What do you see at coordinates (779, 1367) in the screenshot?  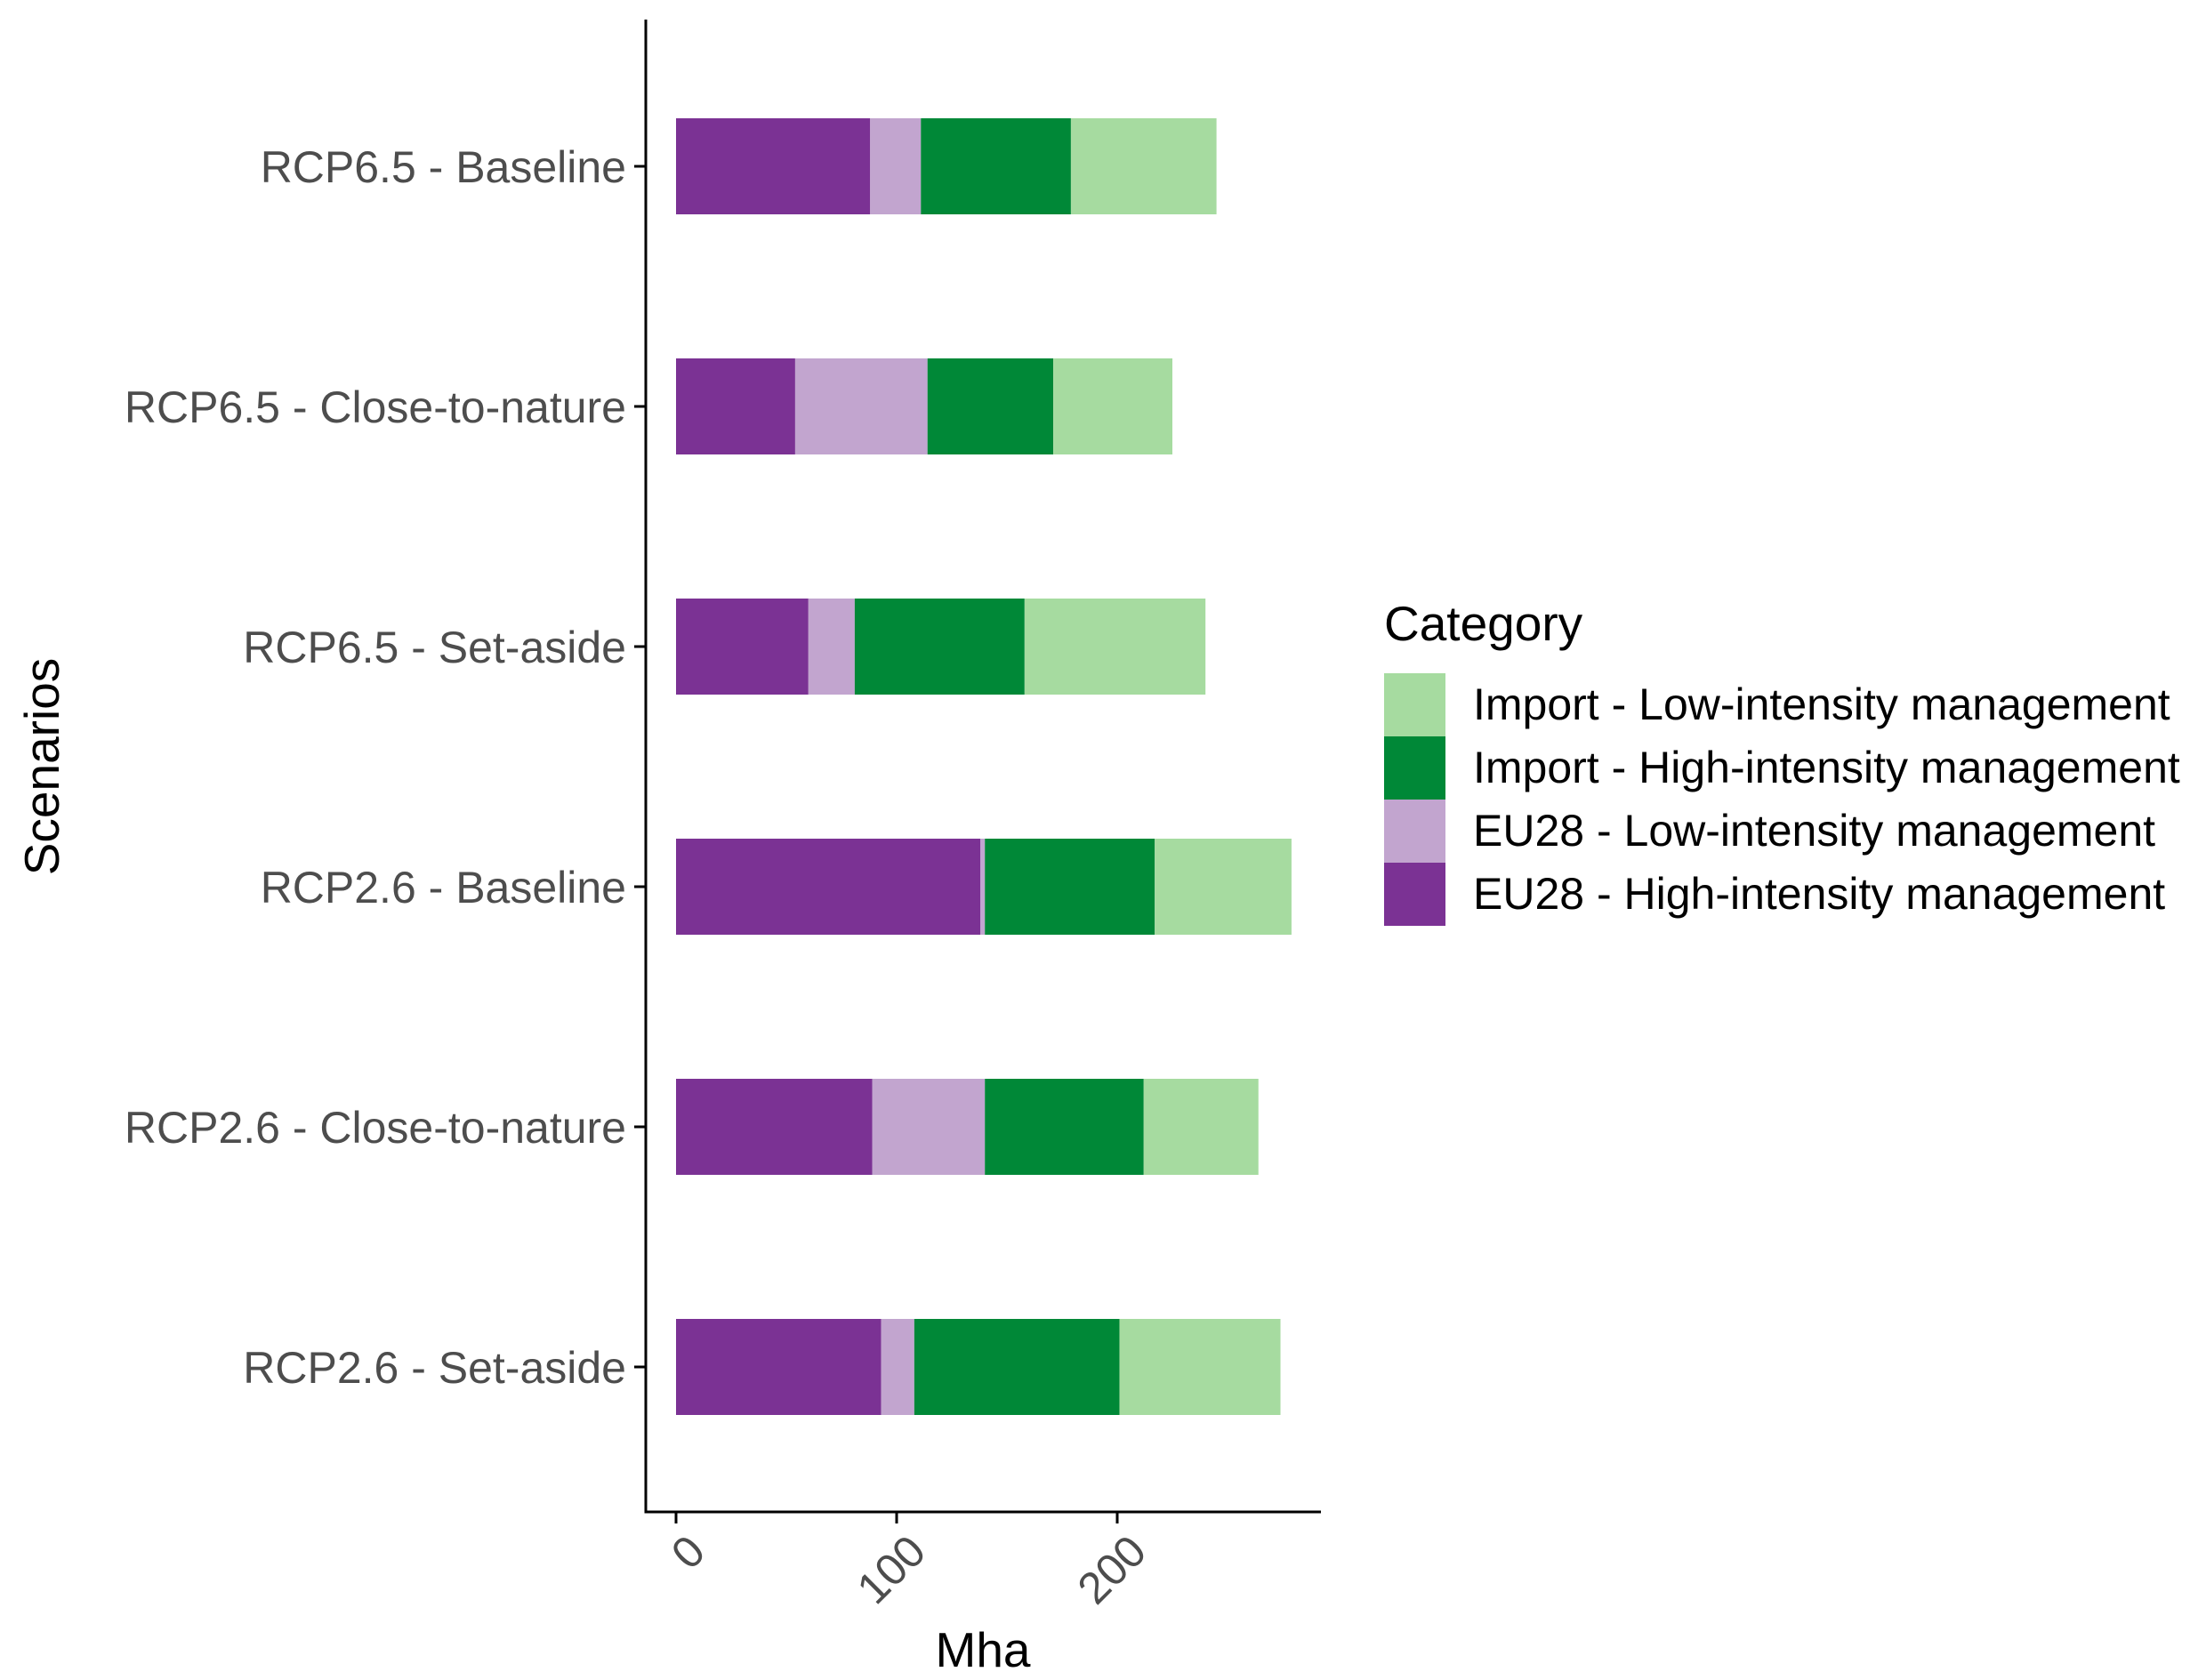 I see `bar-rcp2-6-set-aside-eu28-high-intensity-management` at bounding box center [779, 1367].